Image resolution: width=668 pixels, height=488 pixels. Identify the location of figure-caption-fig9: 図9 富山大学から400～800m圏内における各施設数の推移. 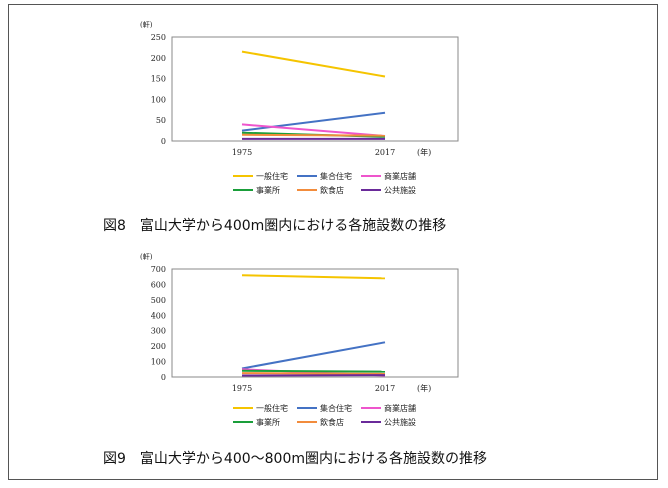
(295, 459).